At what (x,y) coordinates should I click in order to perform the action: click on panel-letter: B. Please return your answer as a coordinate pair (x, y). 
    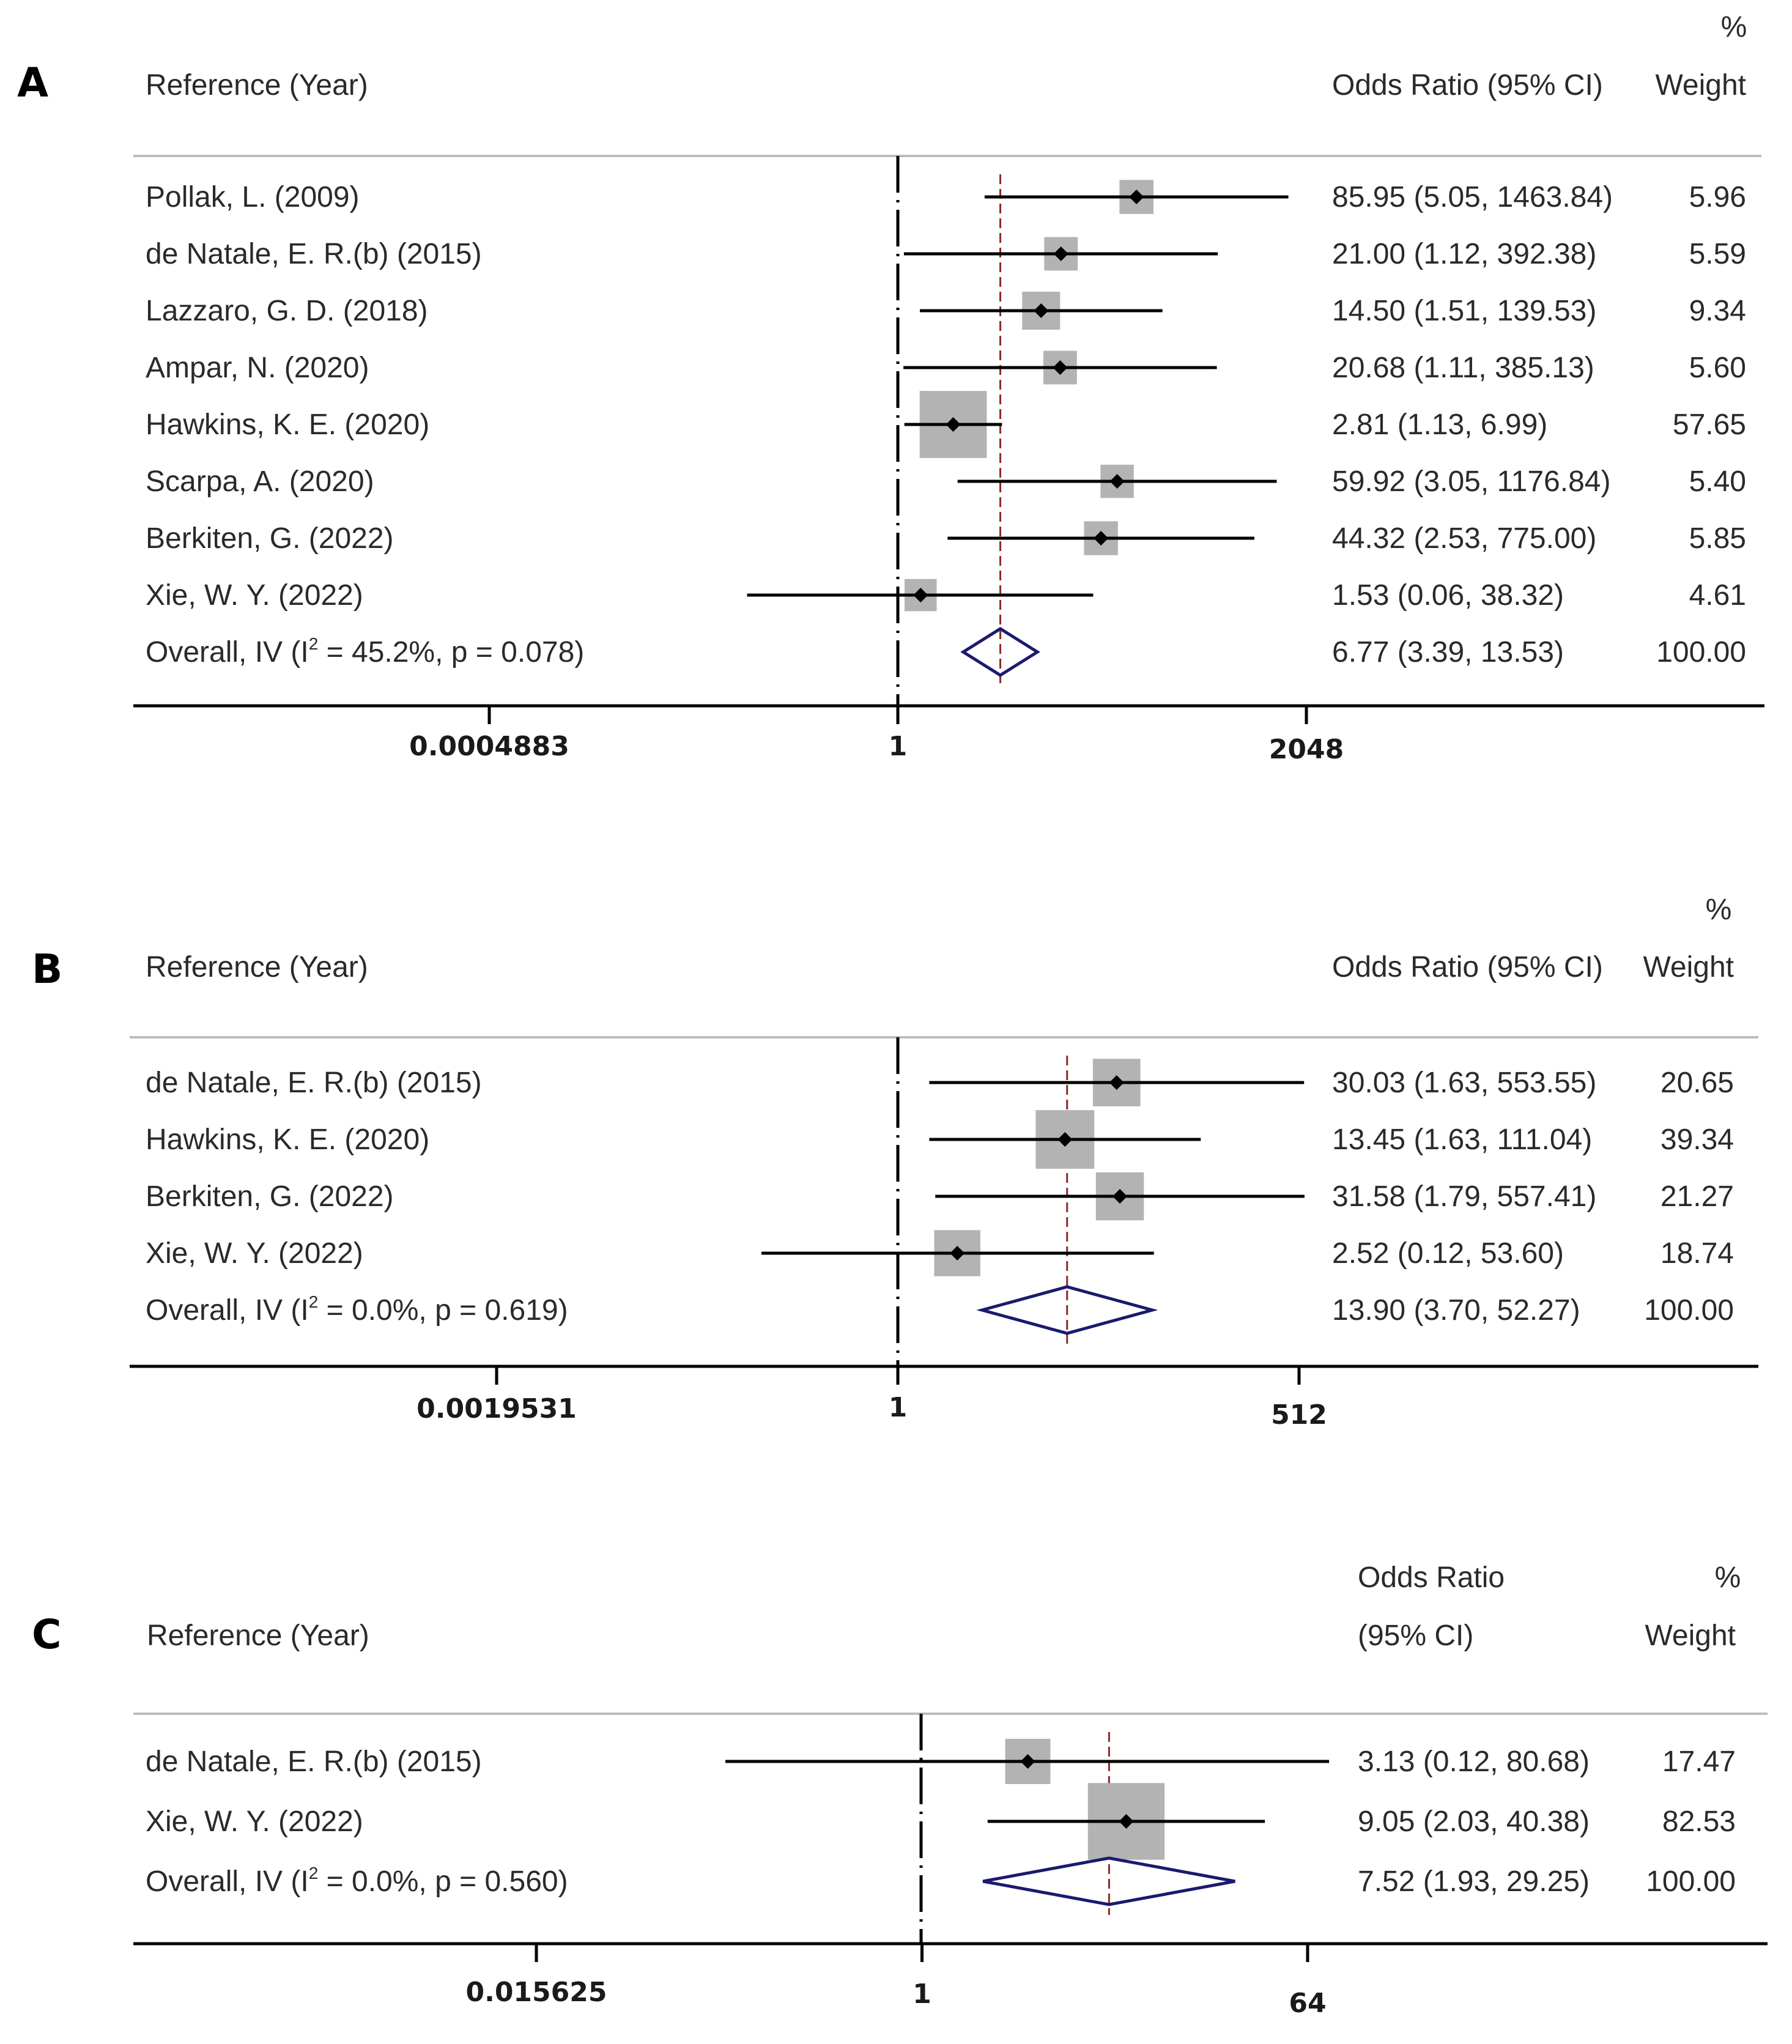
    Looking at the image, I should click on (47, 969).